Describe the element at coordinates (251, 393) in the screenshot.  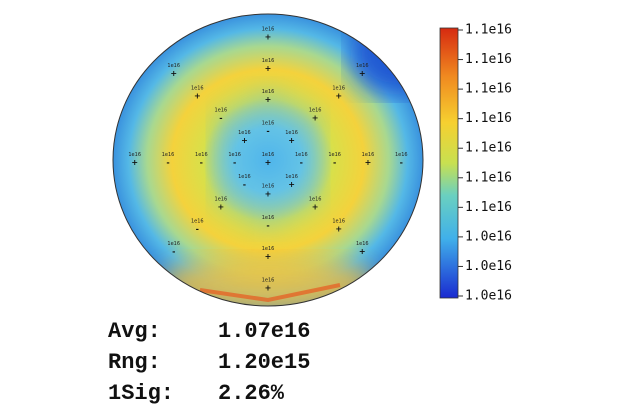
I see `stat-value: 2.26%` at that location.